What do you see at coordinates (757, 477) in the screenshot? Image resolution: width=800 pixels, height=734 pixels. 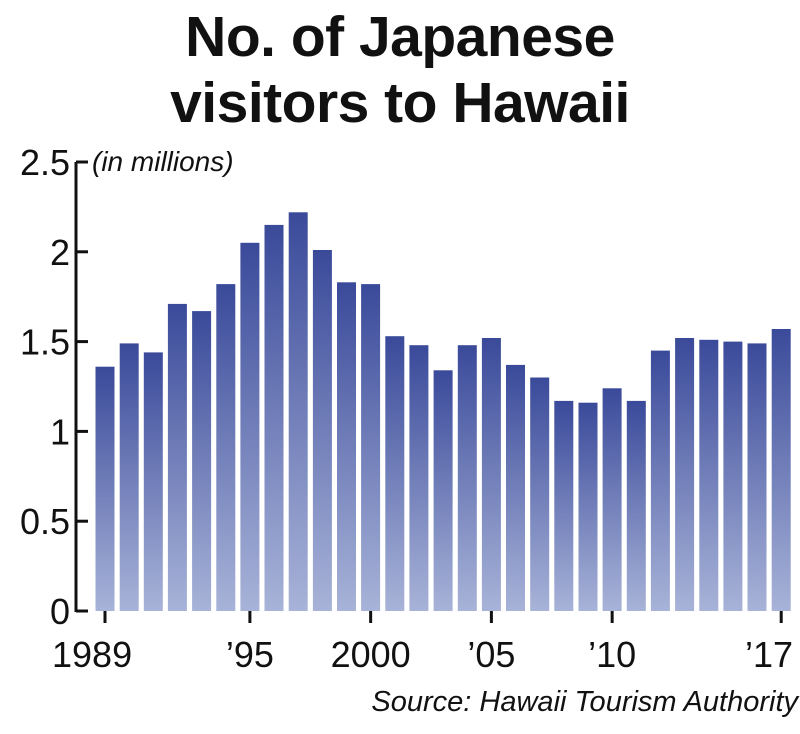 I see `bar-2016` at bounding box center [757, 477].